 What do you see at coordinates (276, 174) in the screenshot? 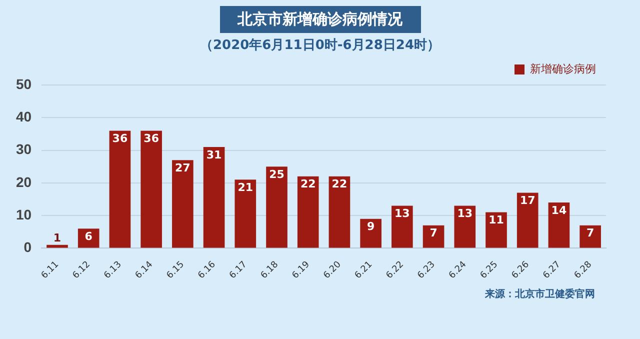
I see `data-label: 25` at bounding box center [276, 174].